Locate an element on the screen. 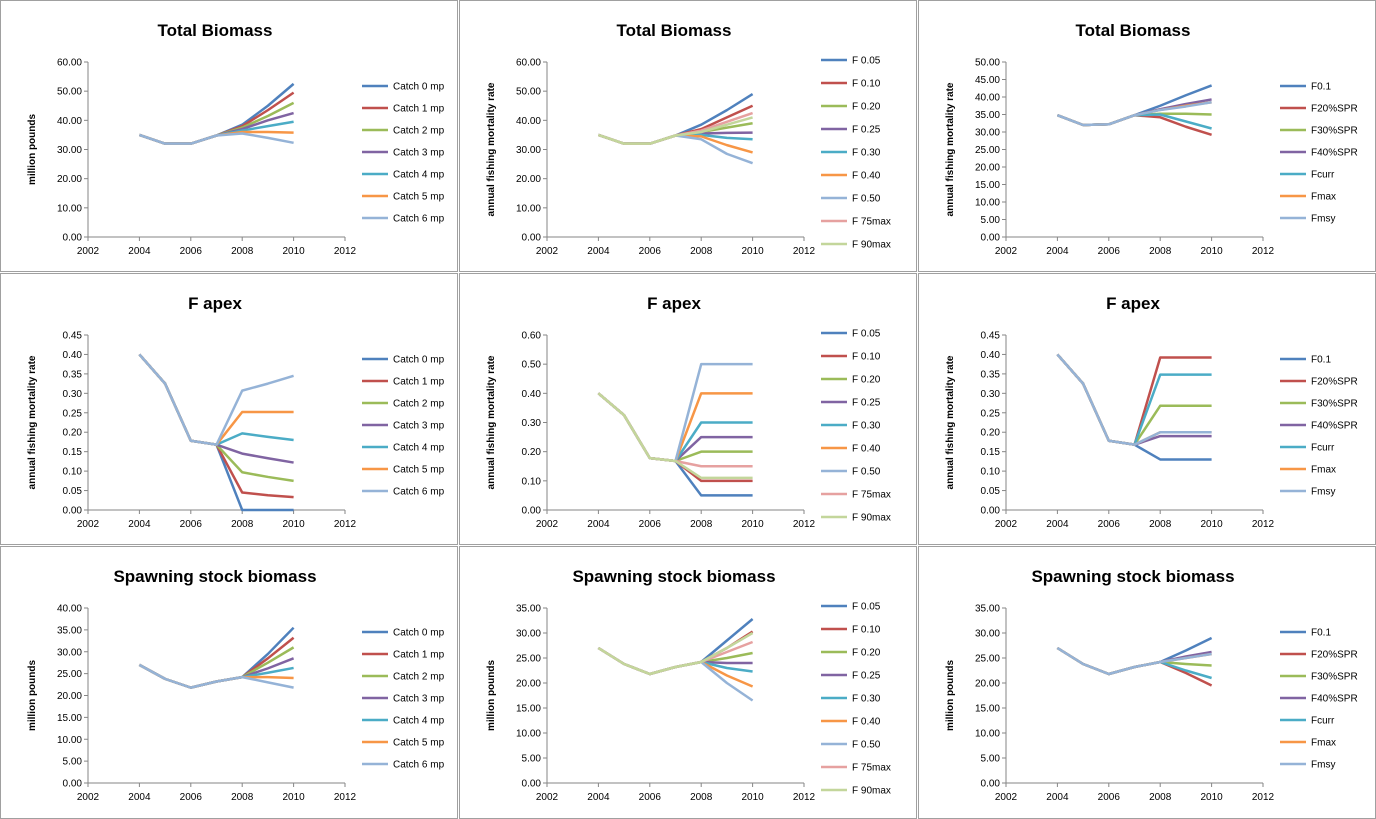 This screenshot has height=819, width=1376. legend-label: F30%SPR is located at coordinates (1334, 131).